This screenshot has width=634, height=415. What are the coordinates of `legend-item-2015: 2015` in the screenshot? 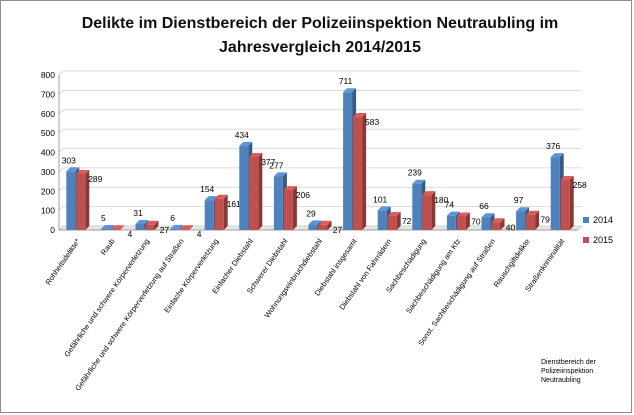 It's located at (598, 240).